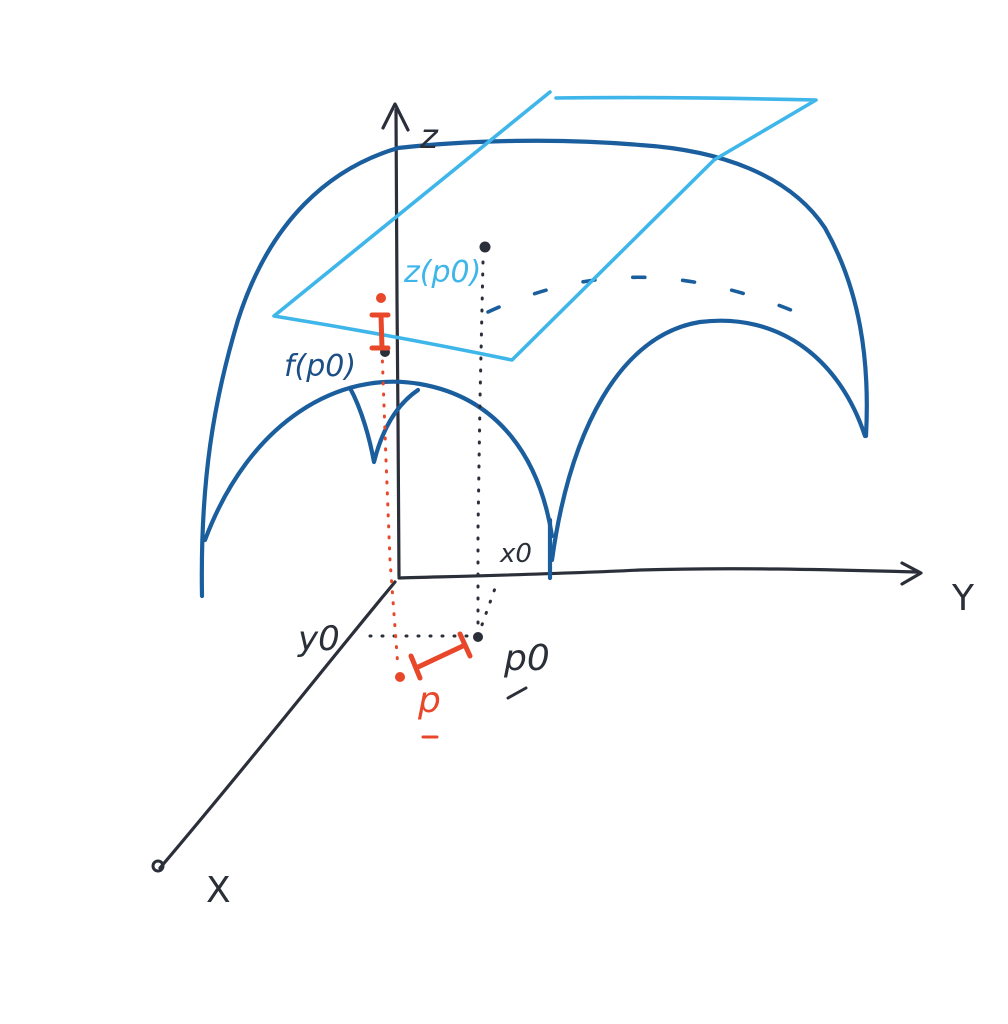 This screenshot has height=1024, width=1008. What do you see at coordinates (517, 693) in the screenshot?
I see `p0-label-underline` at bounding box center [517, 693].